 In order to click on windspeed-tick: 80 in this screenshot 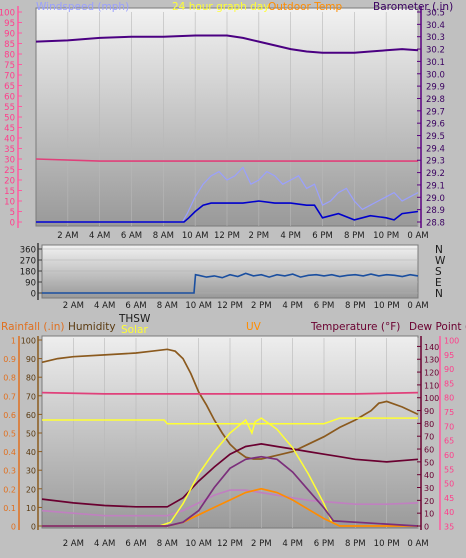, I will do `click(9, 56)`.